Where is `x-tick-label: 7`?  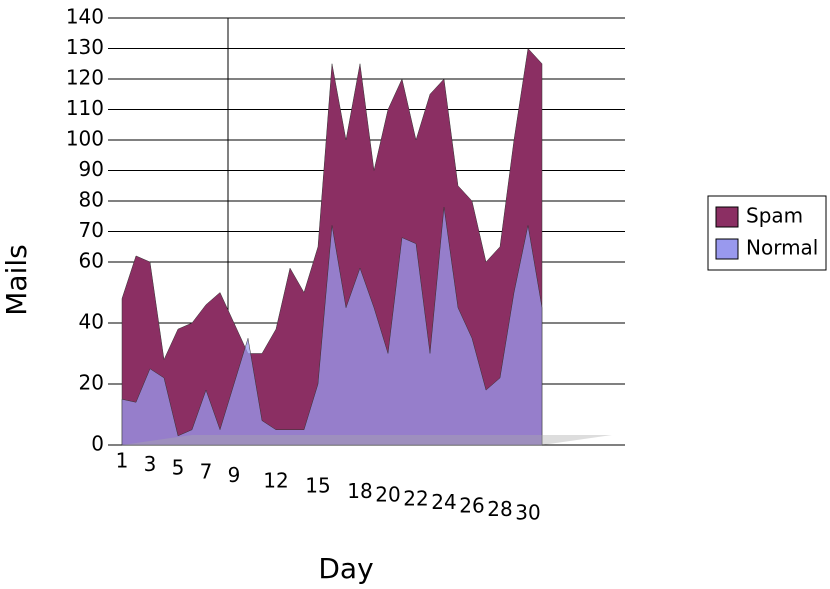
x-tick-label: 7 is located at coordinates (206, 471).